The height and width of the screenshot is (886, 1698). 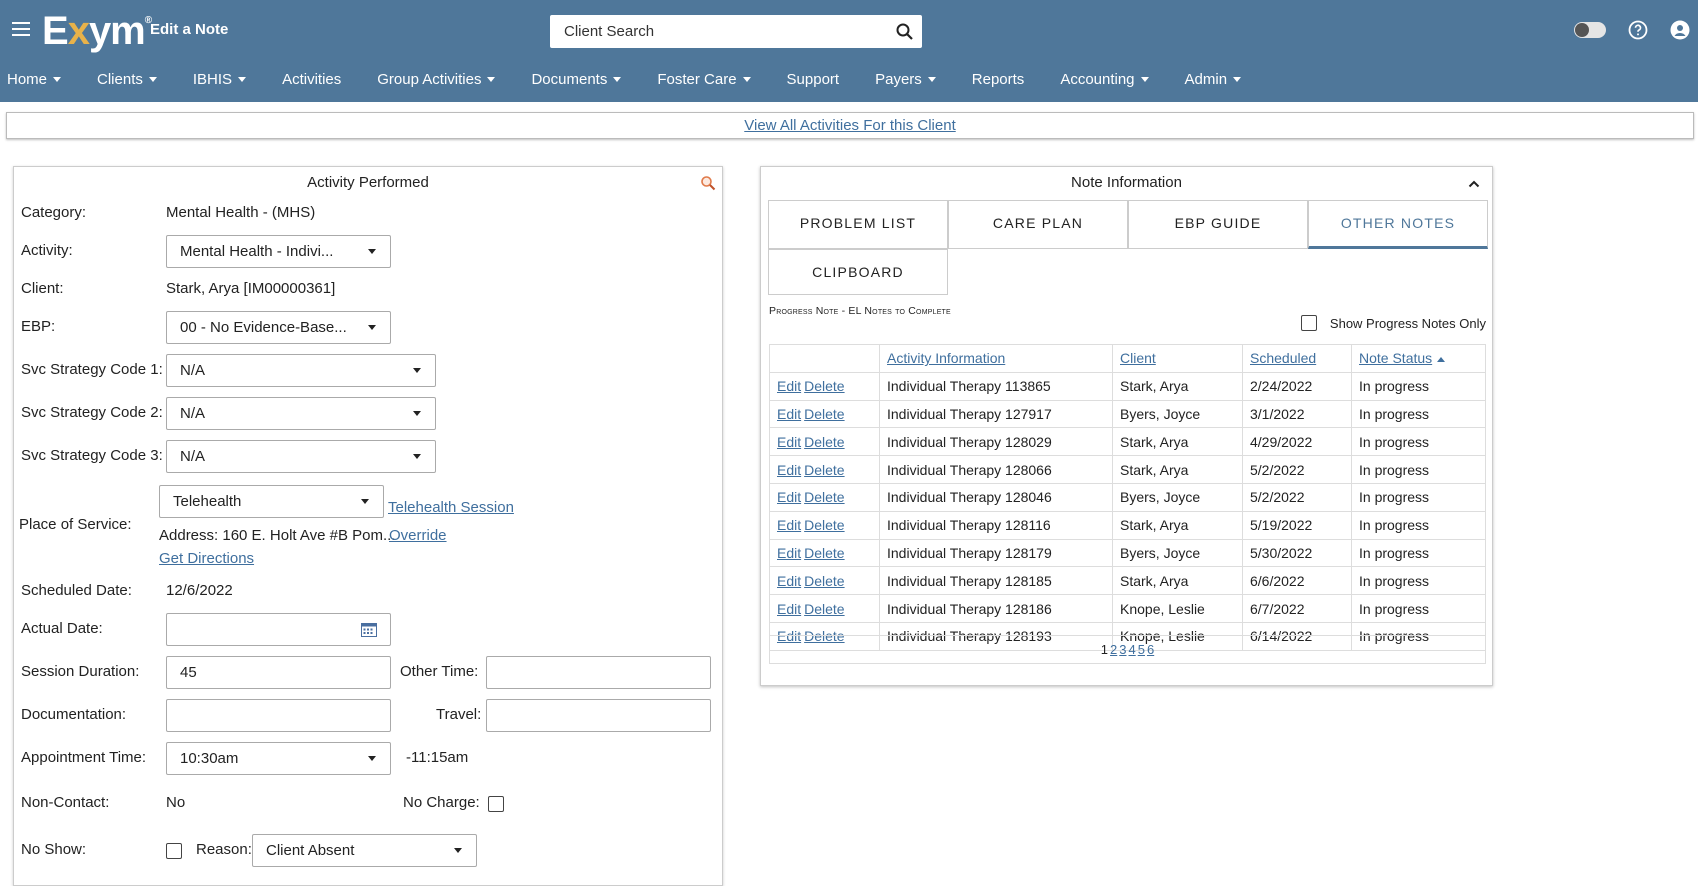 What do you see at coordinates (97, 31) in the screenshot?
I see `exym-logo: Exym®` at bounding box center [97, 31].